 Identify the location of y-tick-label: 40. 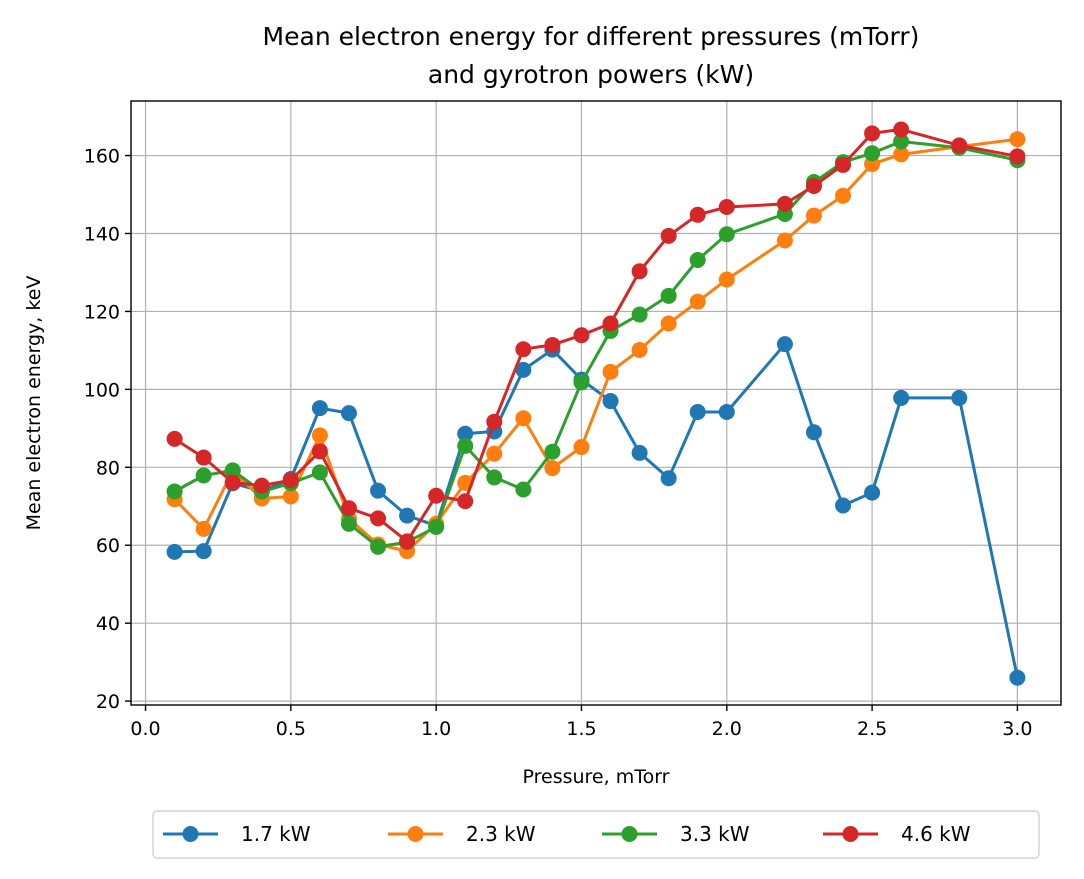
(108, 624).